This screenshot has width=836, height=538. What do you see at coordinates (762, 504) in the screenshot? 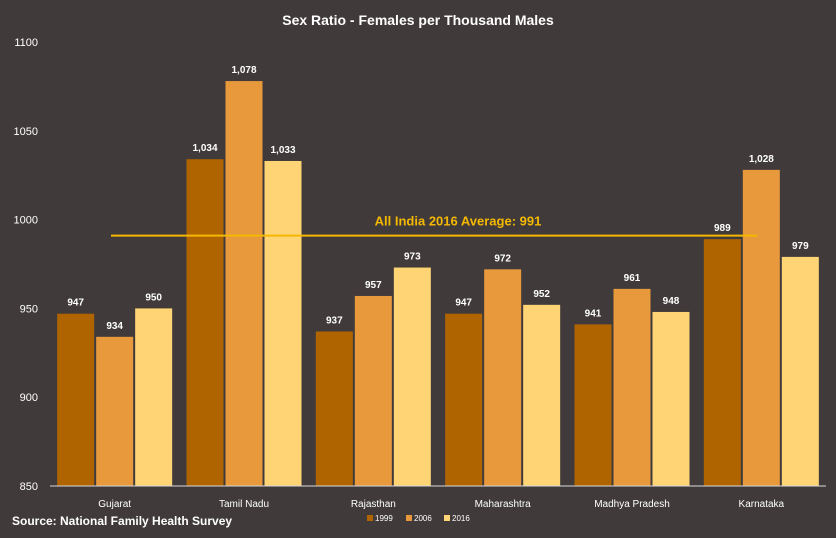
I see `x-tick-label: Karnataka` at bounding box center [762, 504].